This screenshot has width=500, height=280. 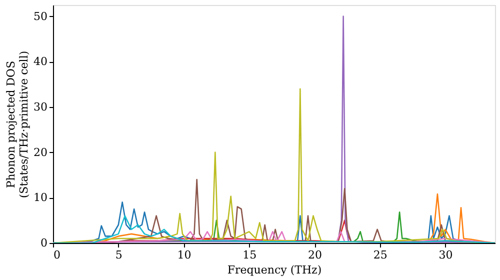 What do you see at coordinates (41, 197) in the screenshot?
I see `y-tick-label: 10` at bounding box center [41, 197].